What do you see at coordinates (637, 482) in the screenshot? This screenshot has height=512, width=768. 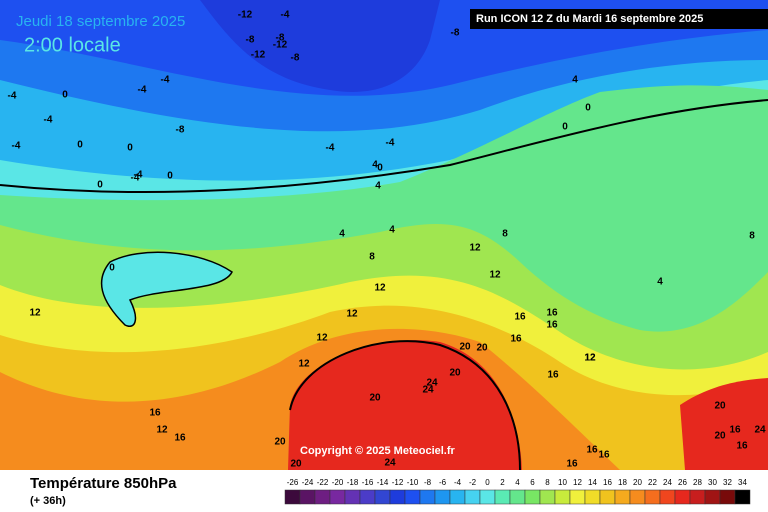 I see `scale-label: 20` at bounding box center [637, 482].